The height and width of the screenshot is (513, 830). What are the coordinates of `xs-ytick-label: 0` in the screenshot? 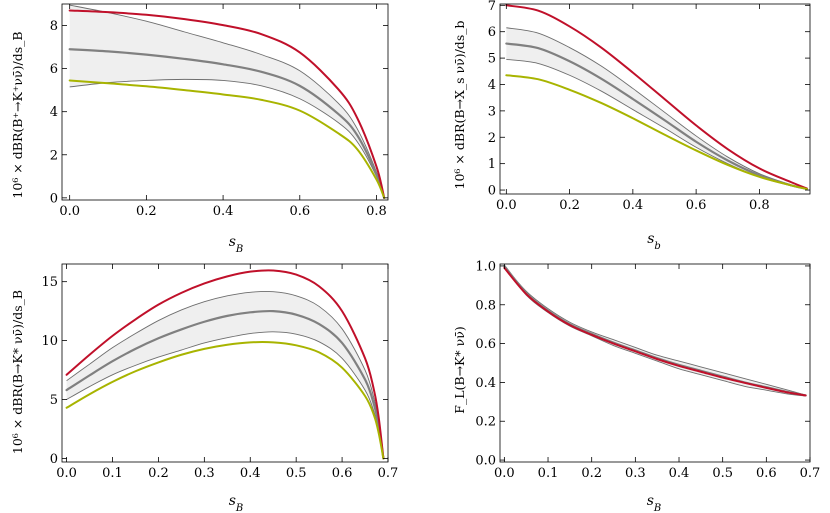 It's located at (492, 191).